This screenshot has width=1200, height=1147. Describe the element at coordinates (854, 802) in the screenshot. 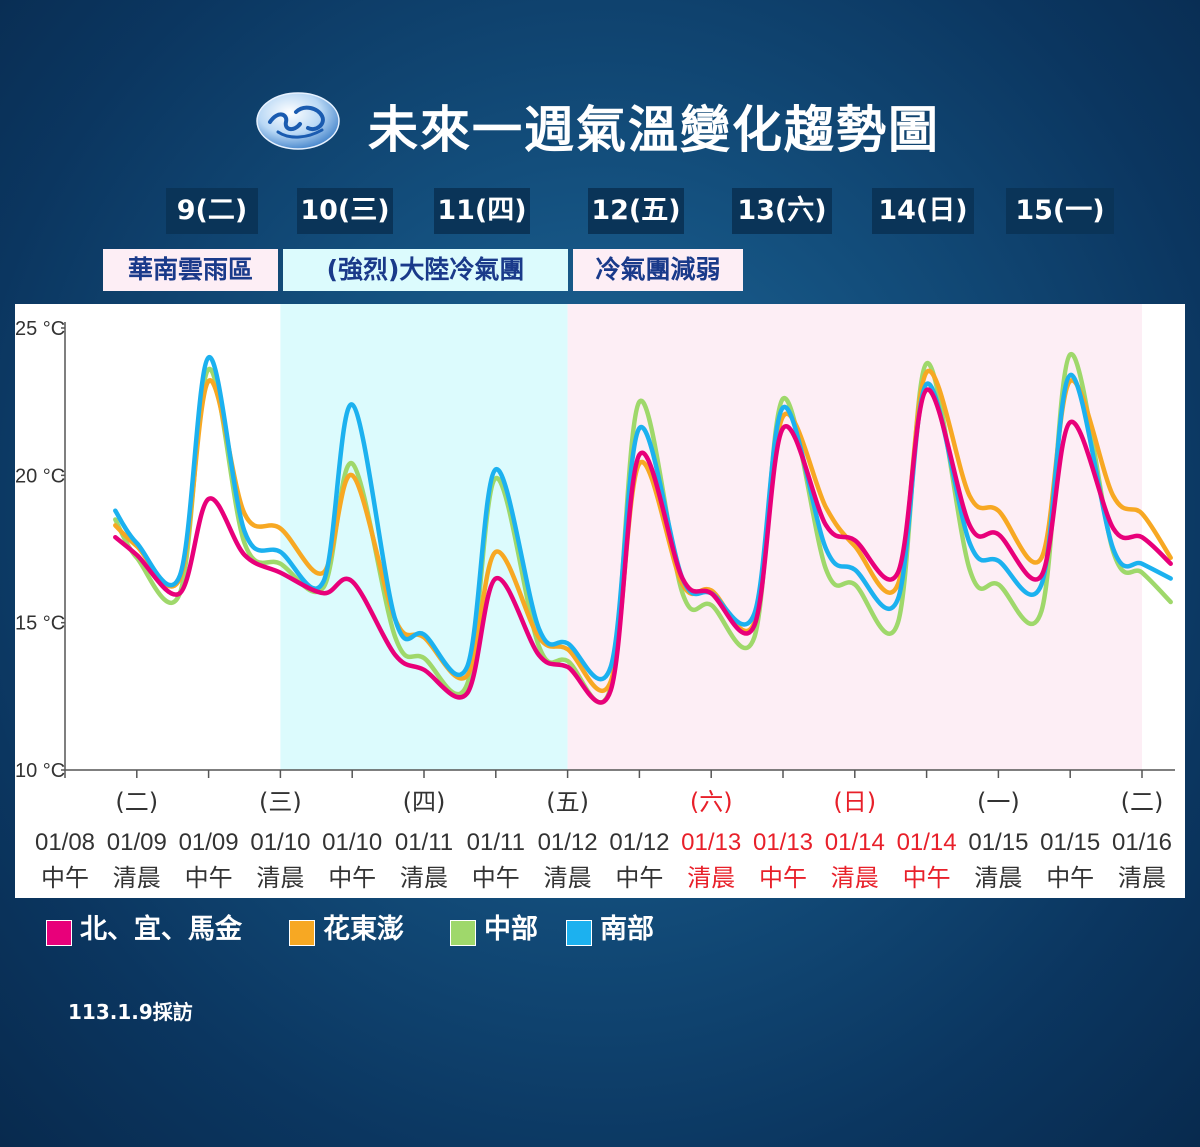

I see `x-tick-day: (日)` at that location.